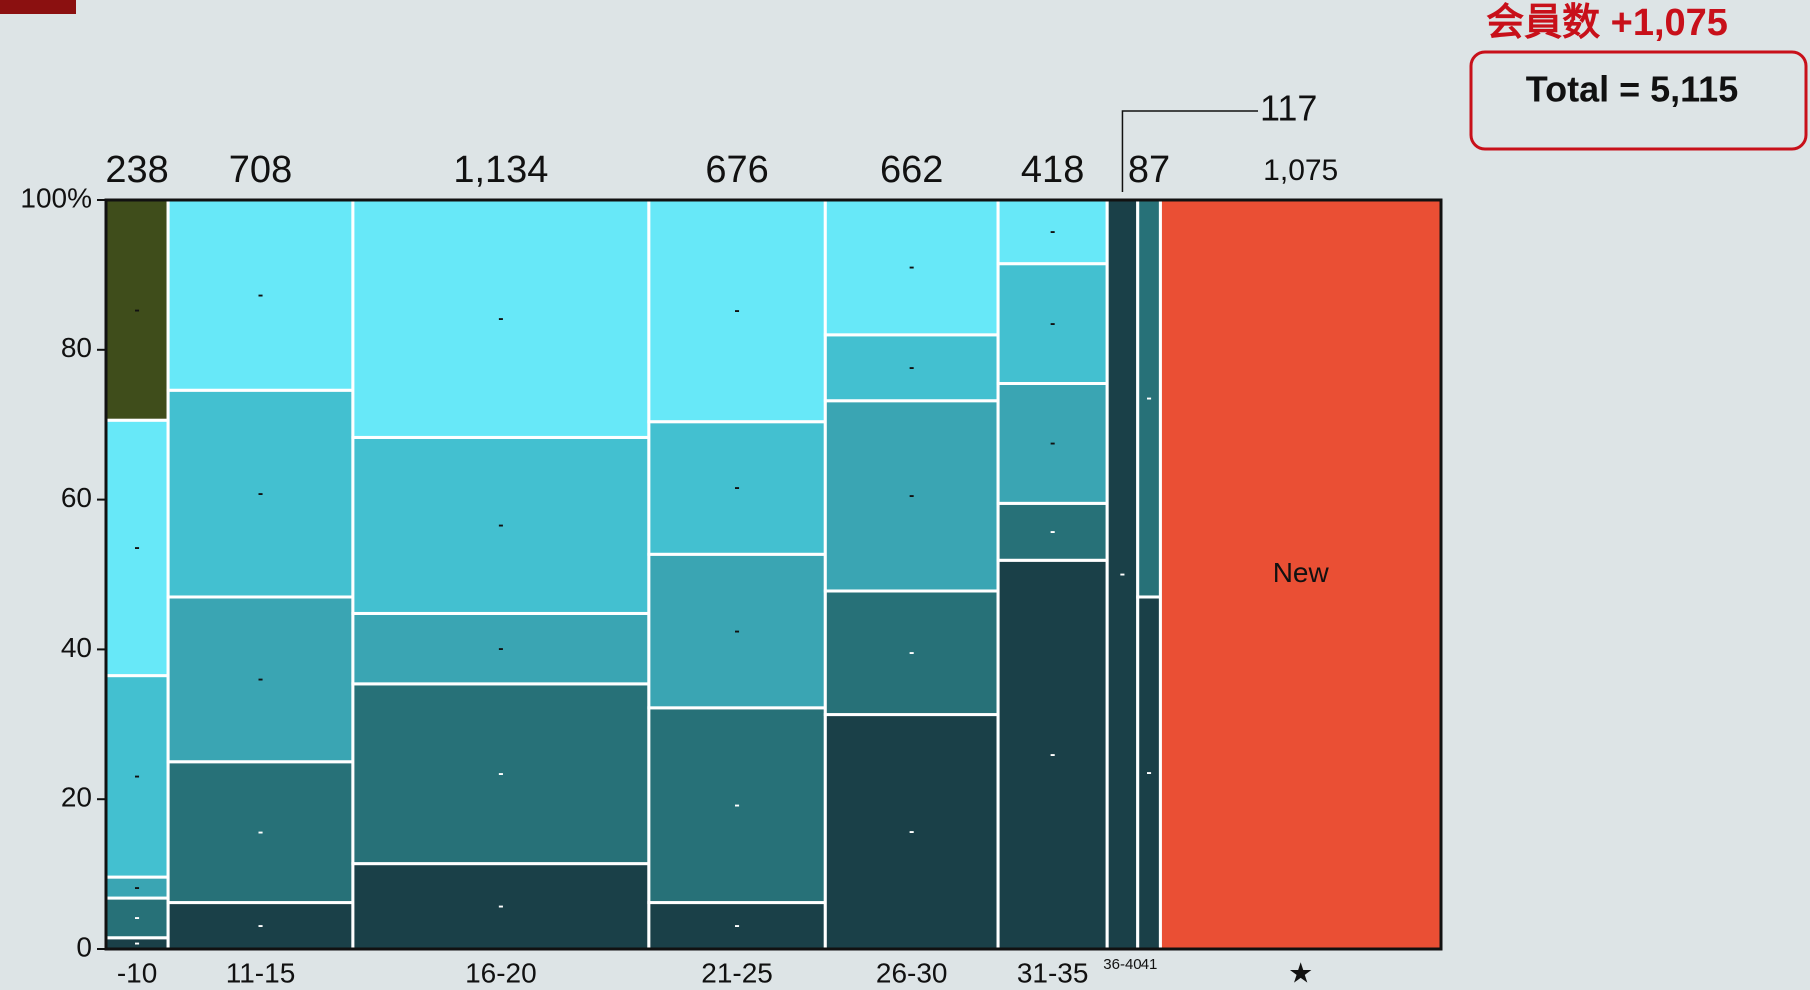  What do you see at coordinates (38, 7) in the screenshot?
I see `corner-bar` at bounding box center [38, 7].